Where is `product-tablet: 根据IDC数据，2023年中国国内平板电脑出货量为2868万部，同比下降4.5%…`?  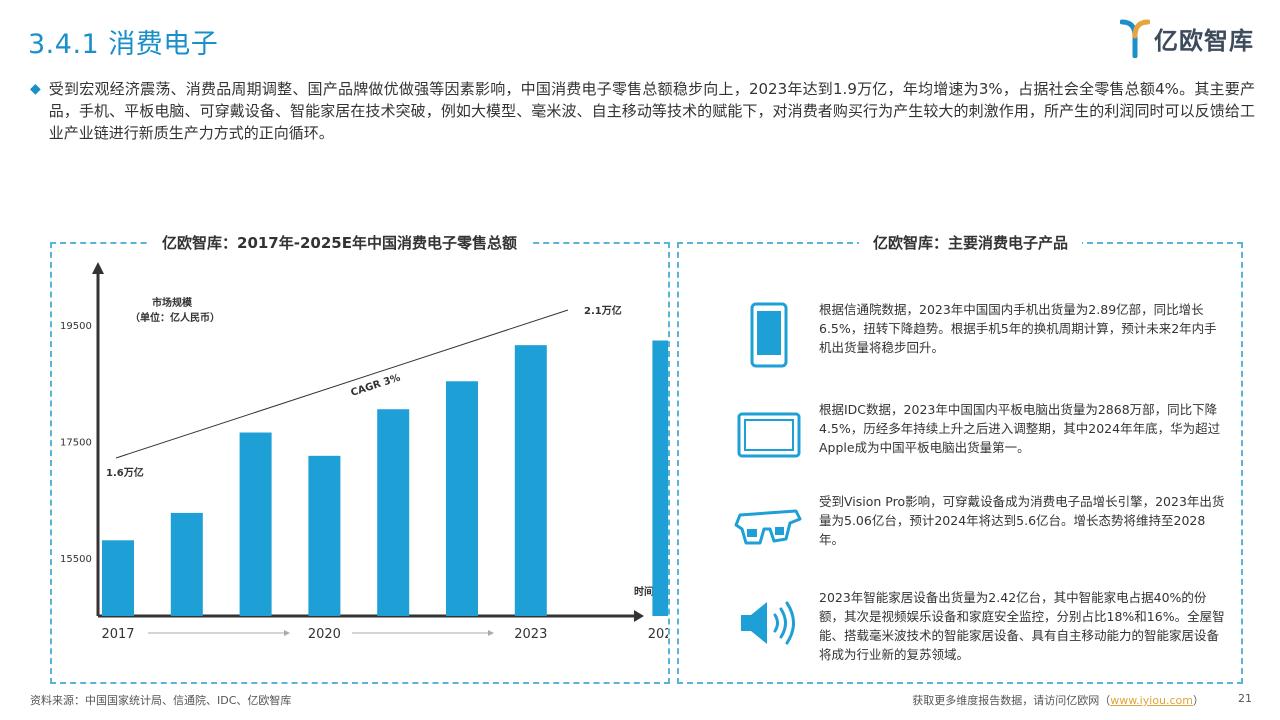
product-tablet: 根据IDC数据，2023年中国国内平板电脑出货量为2868万部，同比下降4.5%… is located at coordinates (984, 445).